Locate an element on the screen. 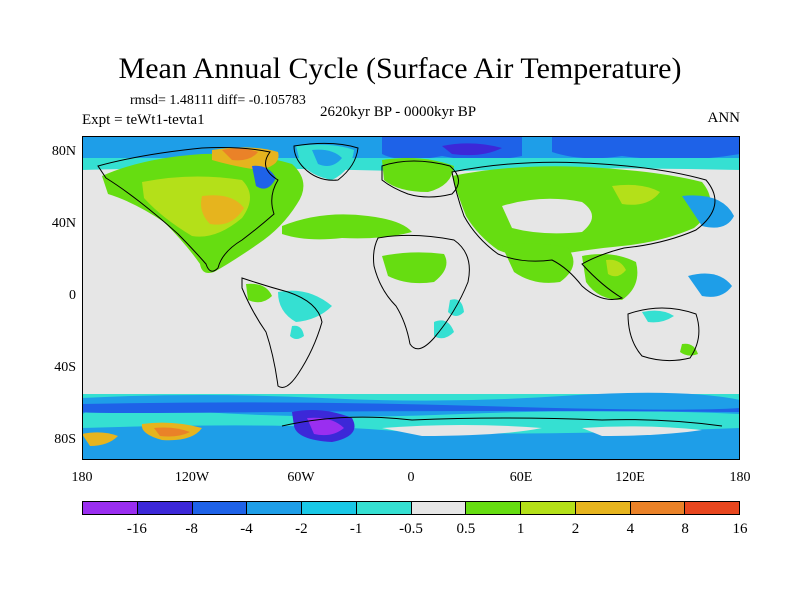 This screenshot has width=800, height=600. south-america-cool is located at coordinates (305, 306).